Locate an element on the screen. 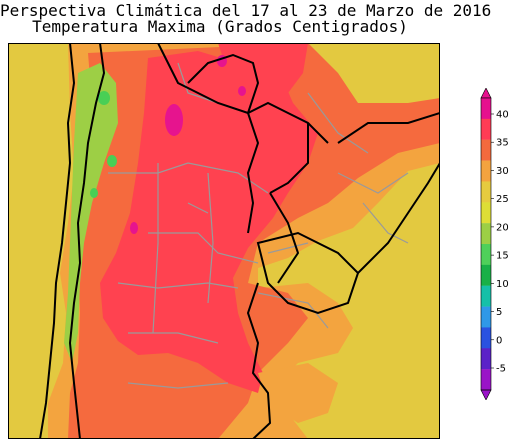 Image resolution: width=518 pixels, height=444 pixels. colorbar-label: 25 is located at coordinates (502, 199).